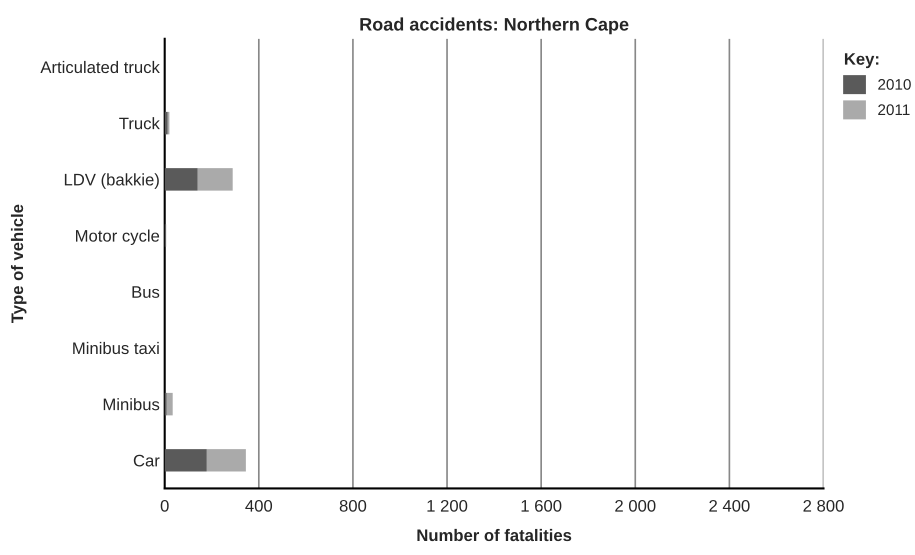  Describe the element at coordinates (111, 181) in the screenshot. I see `y-tick-label: LDV (bakkie)` at that location.